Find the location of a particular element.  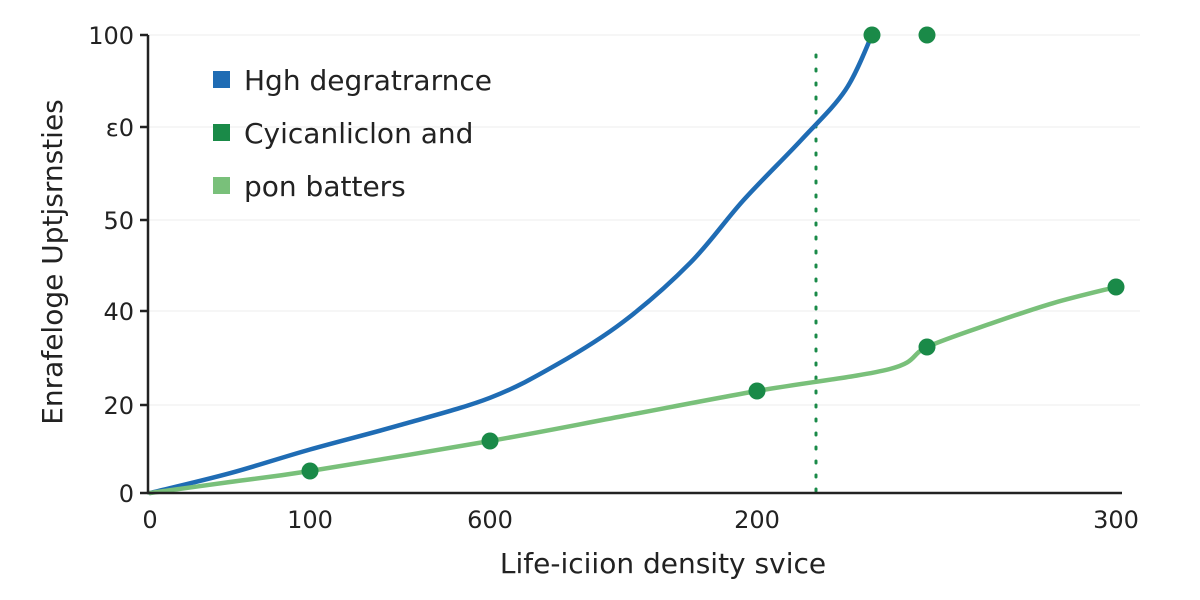

legend-label: Cyicanliclon and is located at coordinates (358, 133).